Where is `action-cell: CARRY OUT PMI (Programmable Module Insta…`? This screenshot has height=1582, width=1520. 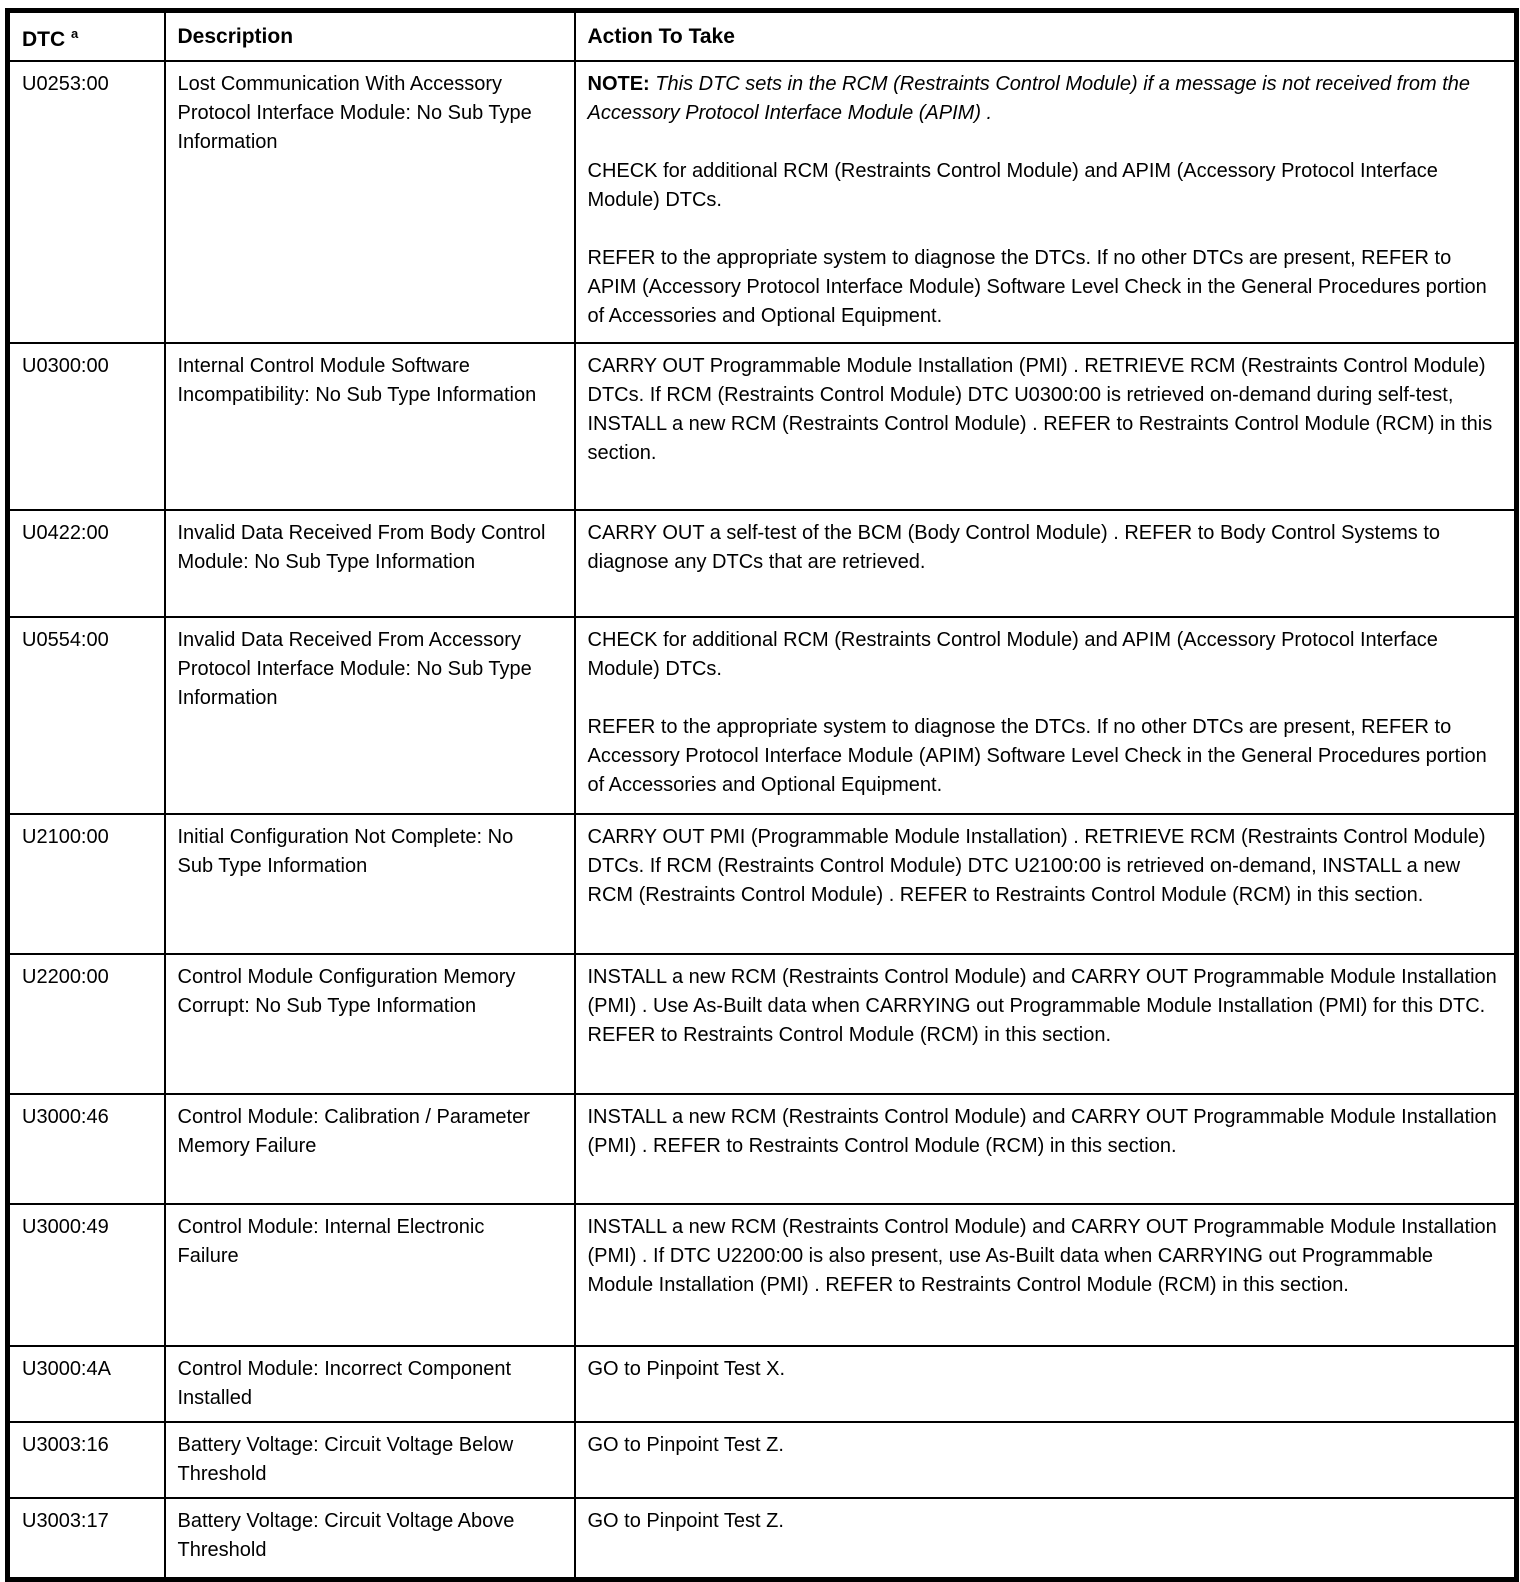
action-cell: CARRY OUT PMI (Programmable Module Insta… is located at coordinates (1045, 884).